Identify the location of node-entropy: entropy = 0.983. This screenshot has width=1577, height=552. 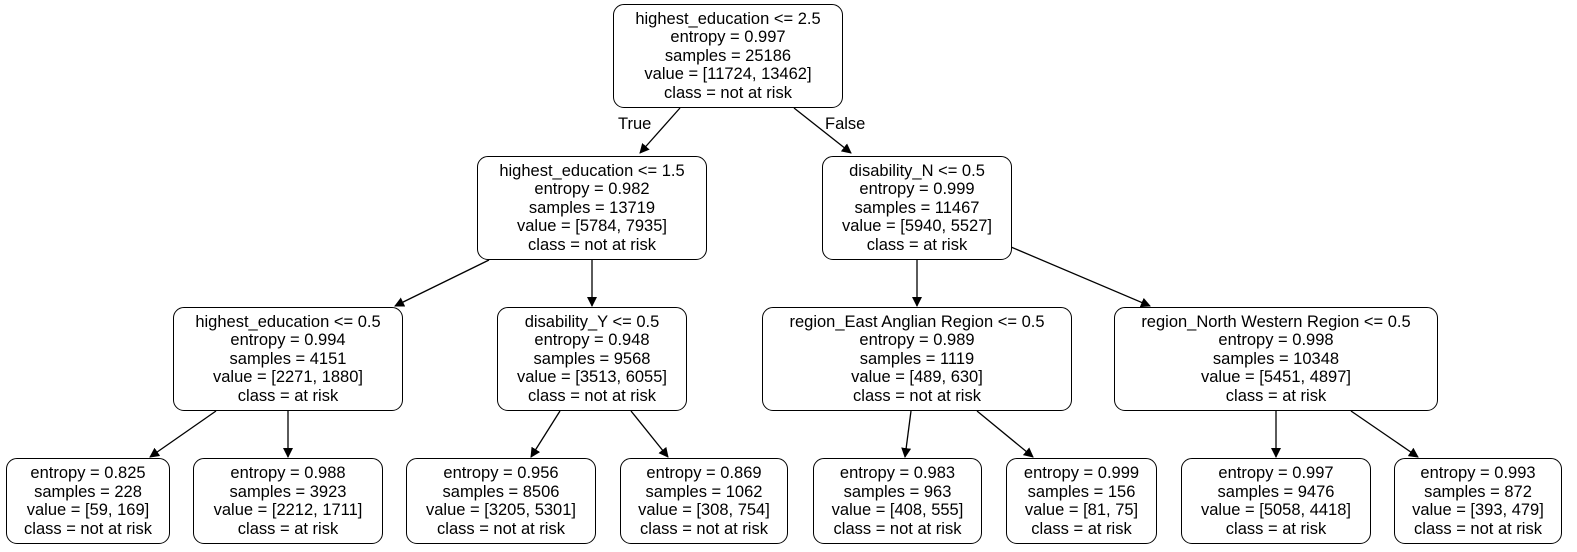
(897, 473).